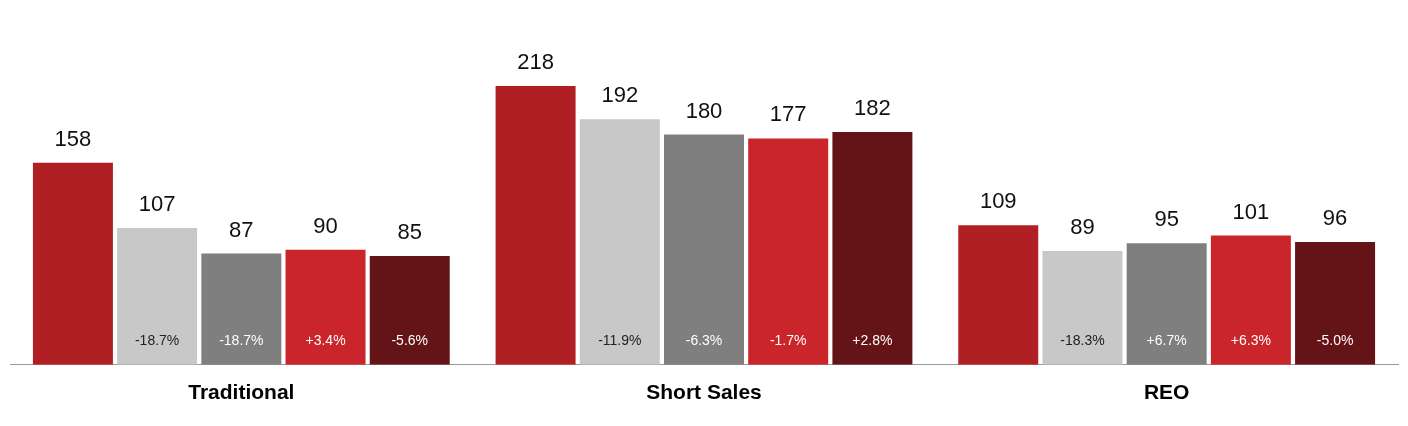 Image resolution: width=1408 pixels, height=426 pixels. Describe the element at coordinates (704, 110) in the screenshot. I see `data-label: 180` at that location.